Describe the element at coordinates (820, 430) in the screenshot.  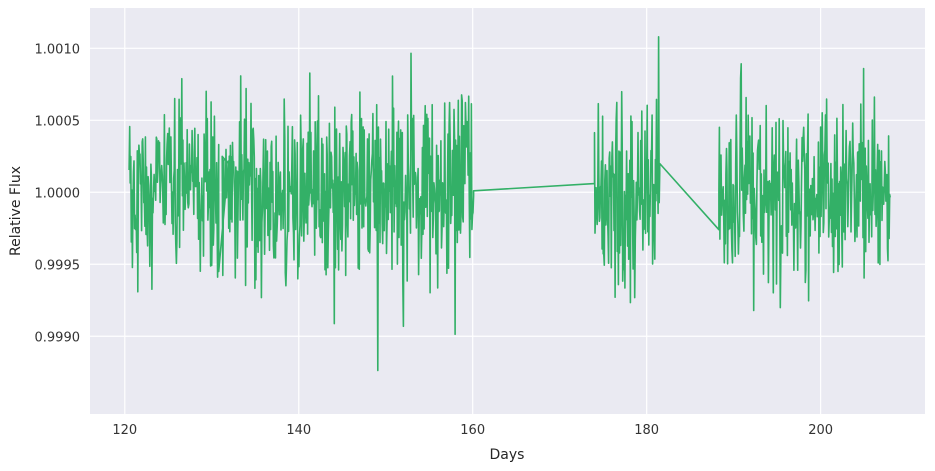
I see `x-tick-label: 200` at that location.